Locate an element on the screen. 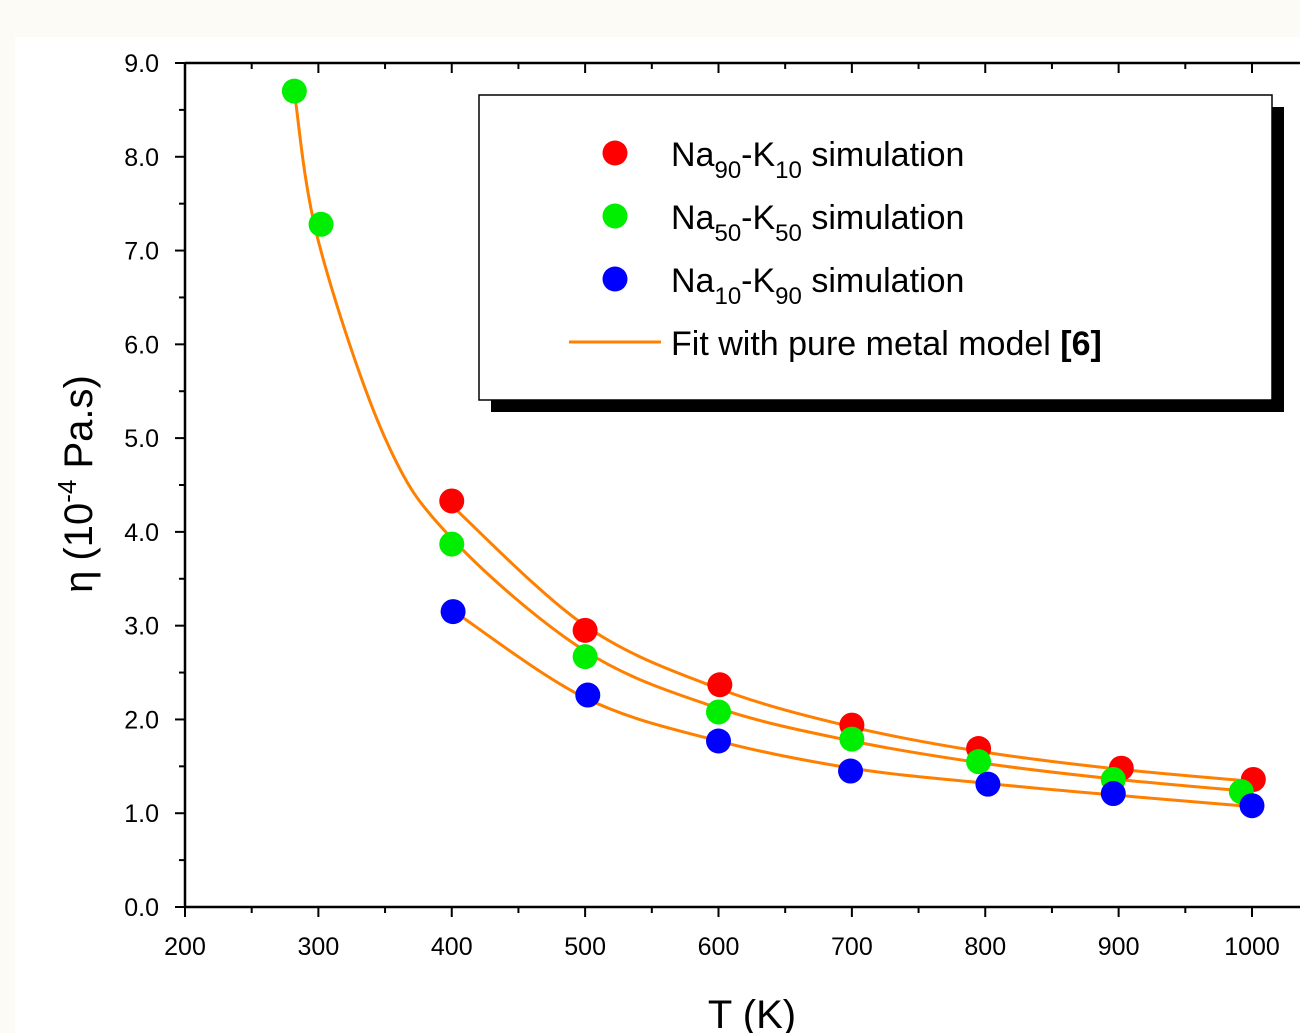 This screenshot has height=1033, width=1300. legend-label-4: Fit with pure metal model [6] is located at coordinates (886, 344).